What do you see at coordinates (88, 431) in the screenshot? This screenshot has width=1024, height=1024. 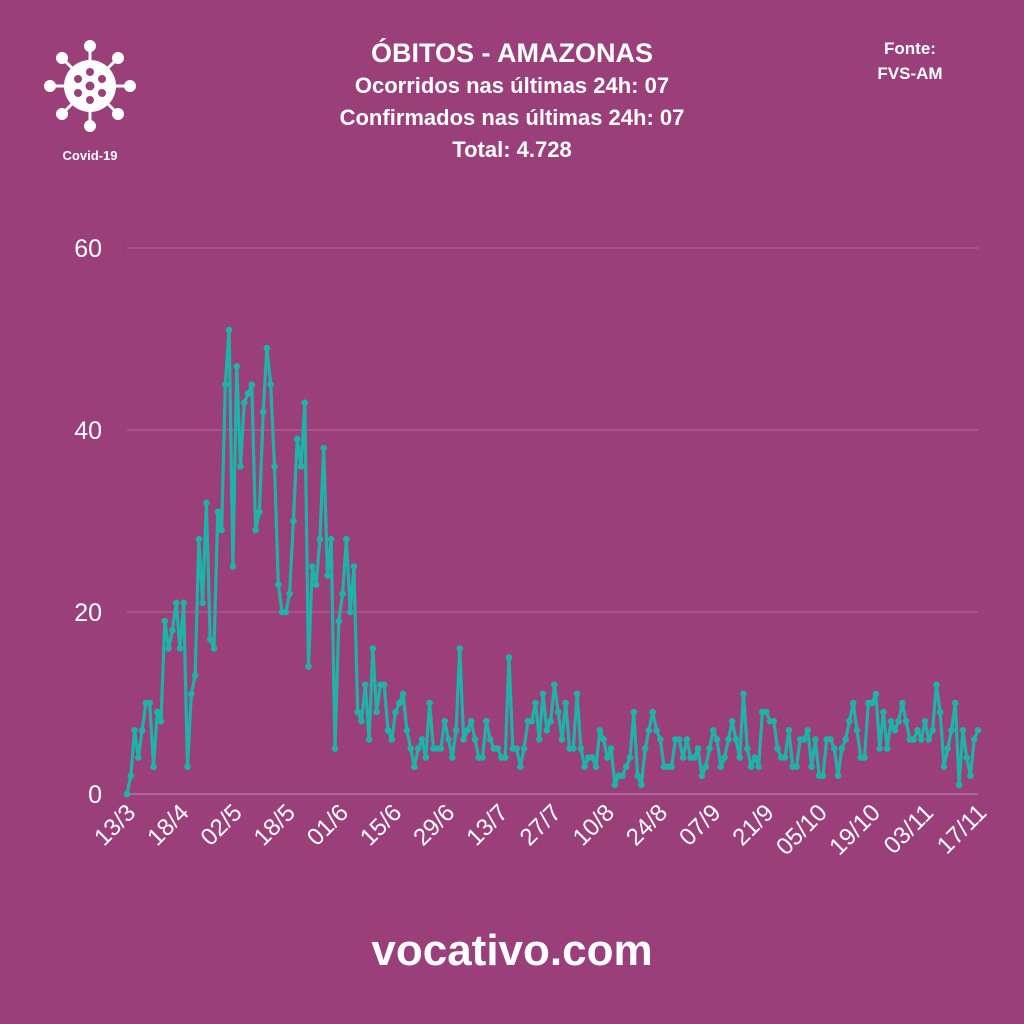 I see `y-tick-label: 40` at bounding box center [88, 431].